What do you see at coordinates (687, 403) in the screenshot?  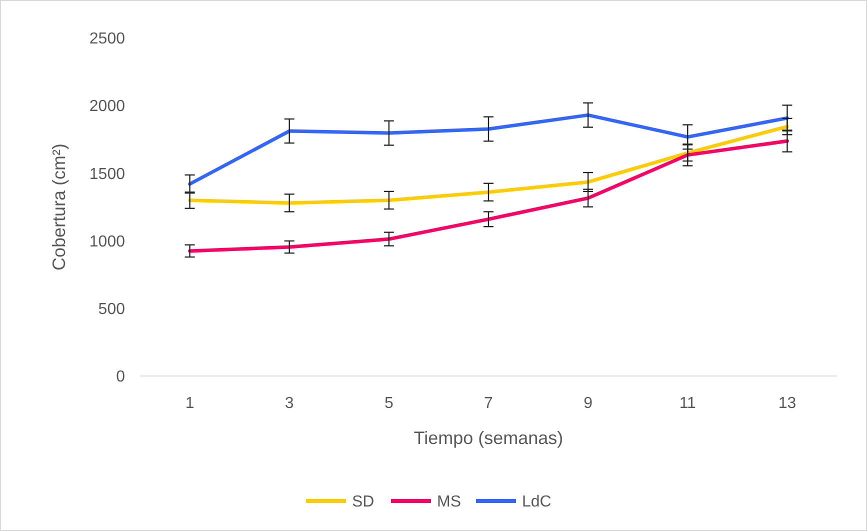 I see `x-tick-label: 11` at bounding box center [687, 403].